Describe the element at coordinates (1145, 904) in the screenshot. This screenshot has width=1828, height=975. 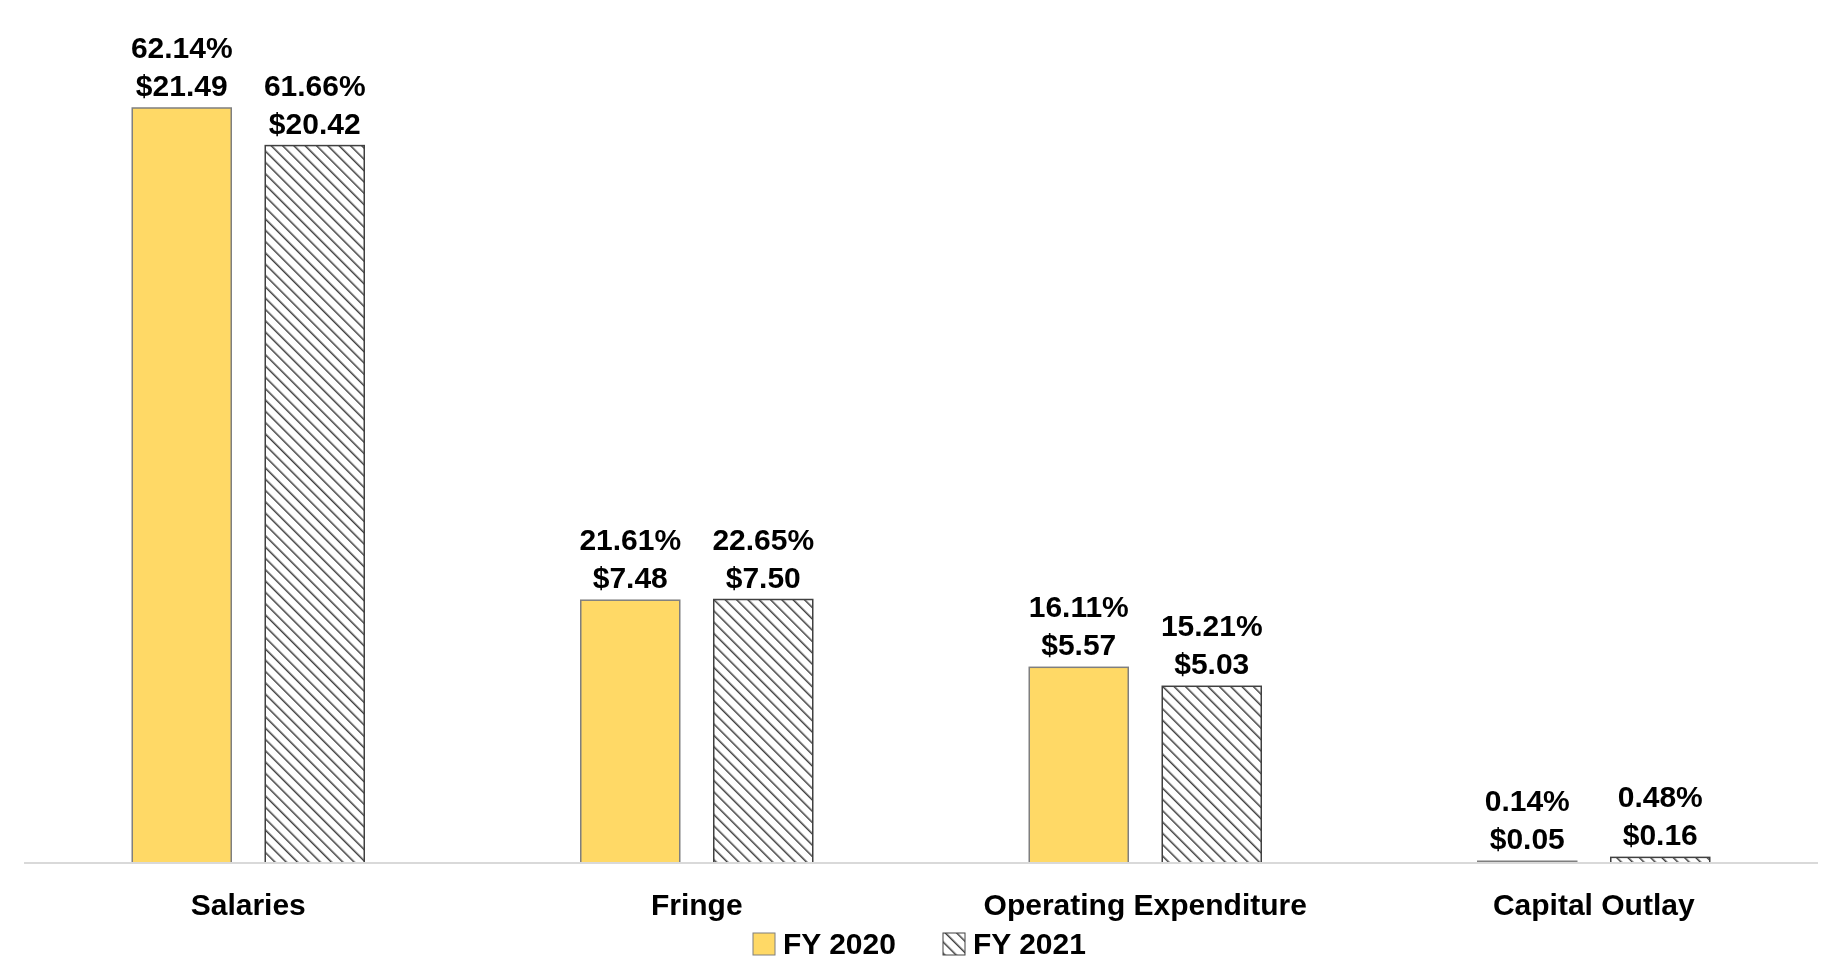
I see `x-tick-label: Operating Expenditure` at that location.